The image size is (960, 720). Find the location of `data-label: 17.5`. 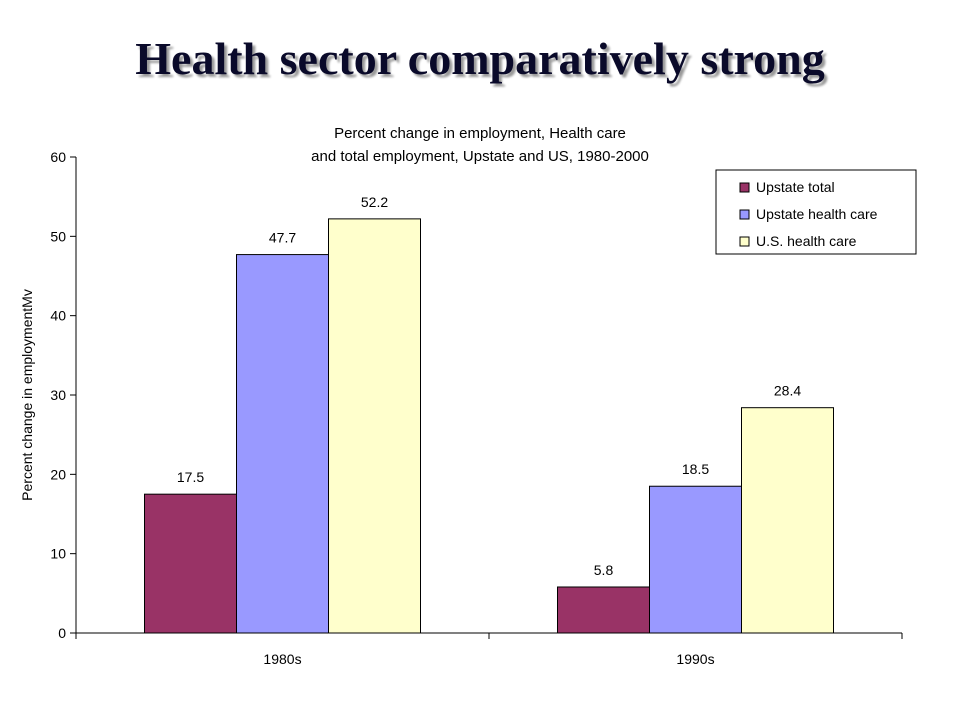

data-label: 17.5 is located at coordinates (190, 477).